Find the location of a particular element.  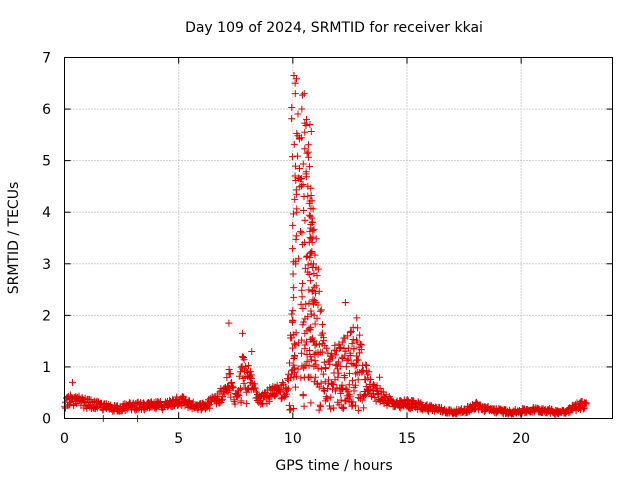

x-tick-label: 15 is located at coordinates (407, 439).